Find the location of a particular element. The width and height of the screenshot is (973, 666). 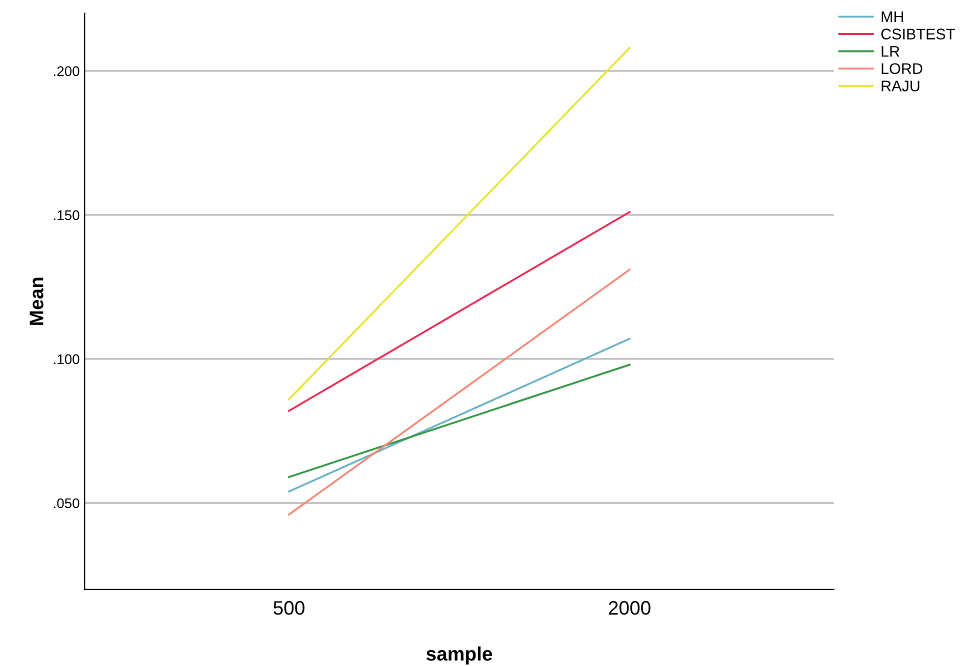

legend-label: RAJU is located at coordinates (901, 86).